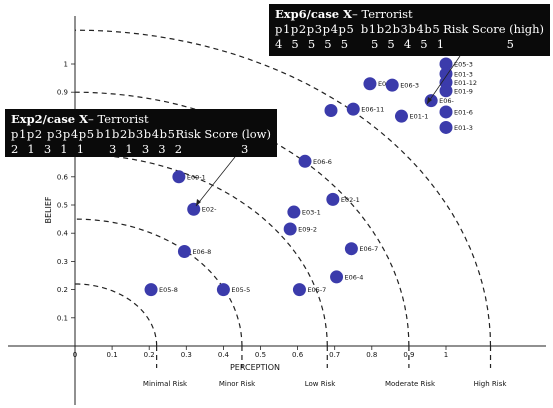 The height and width of the screenshot is (408, 553). What do you see at coordinates (62, 206) in the screenshot?
I see `y-tick-label: 0.5` at bounding box center [62, 206].